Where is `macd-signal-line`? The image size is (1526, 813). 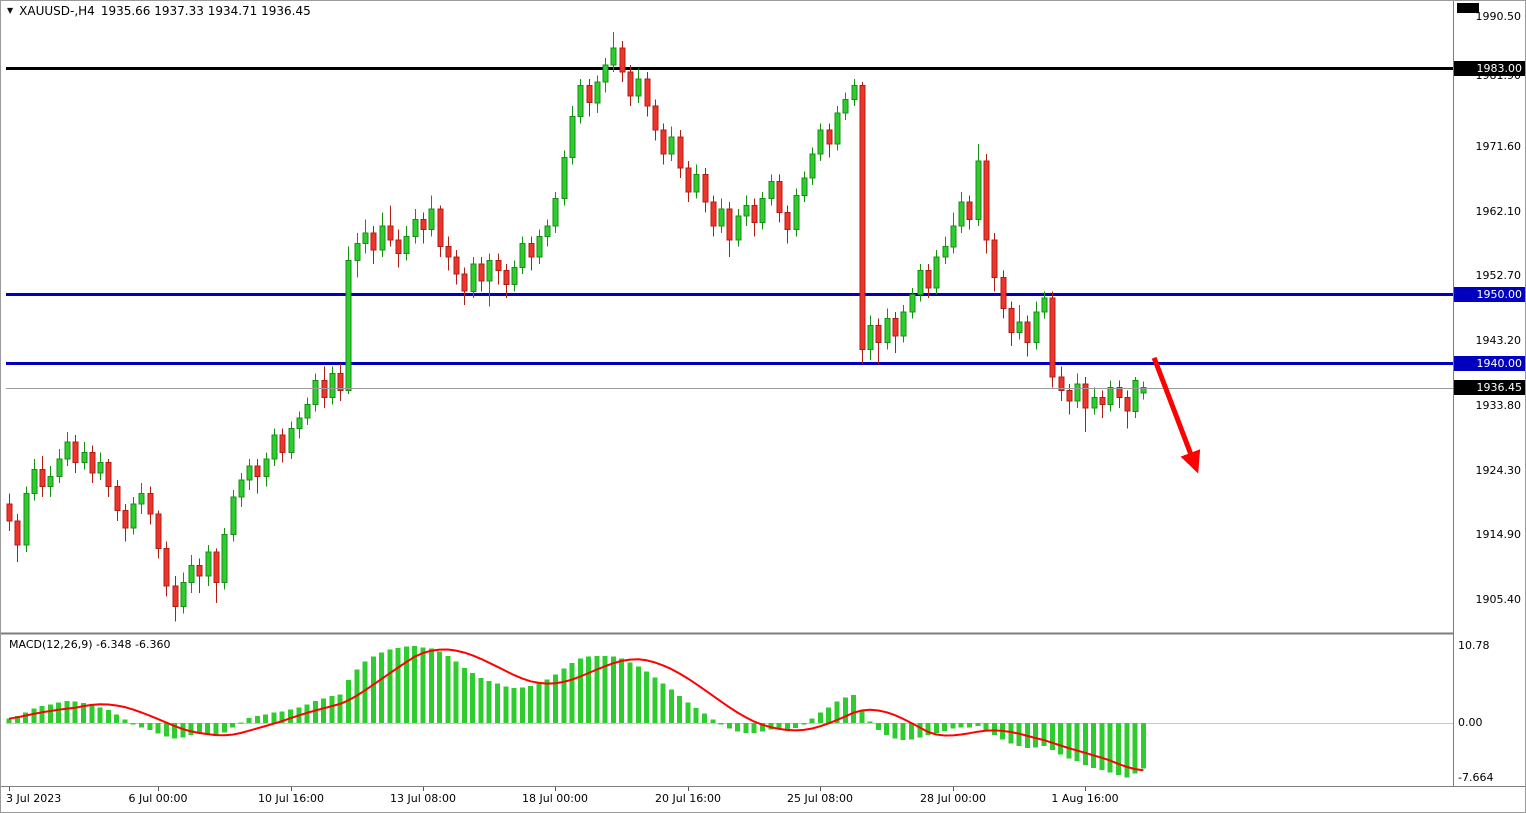
macd-signal-line is located at coordinates (576, 710).